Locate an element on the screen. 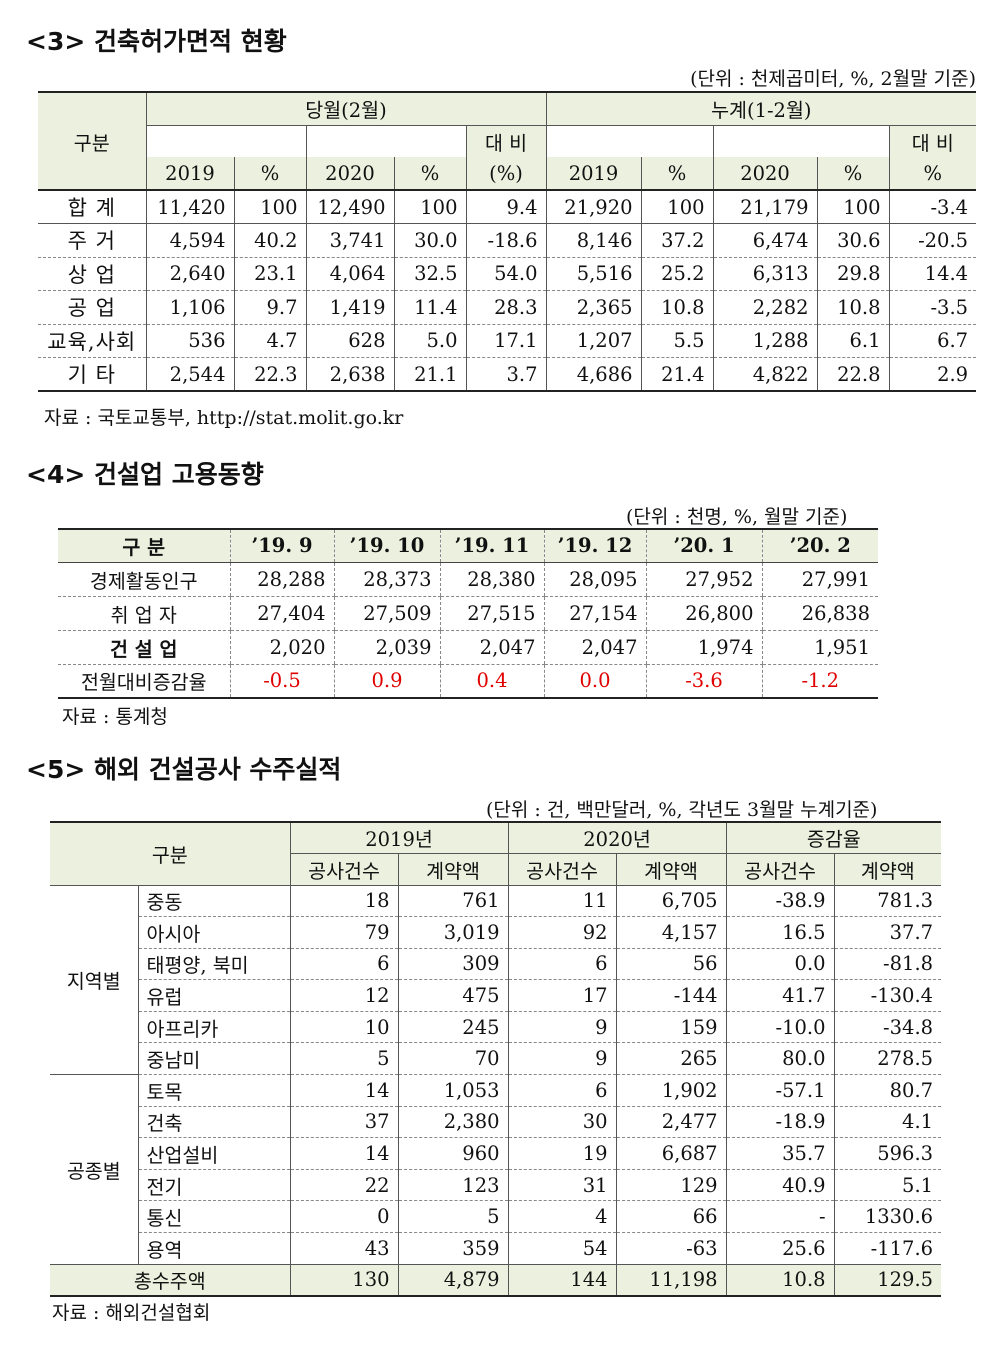 This screenshot has width=1000, height=1346. table-cell: 32.5 is located at coordinates (430, 274).